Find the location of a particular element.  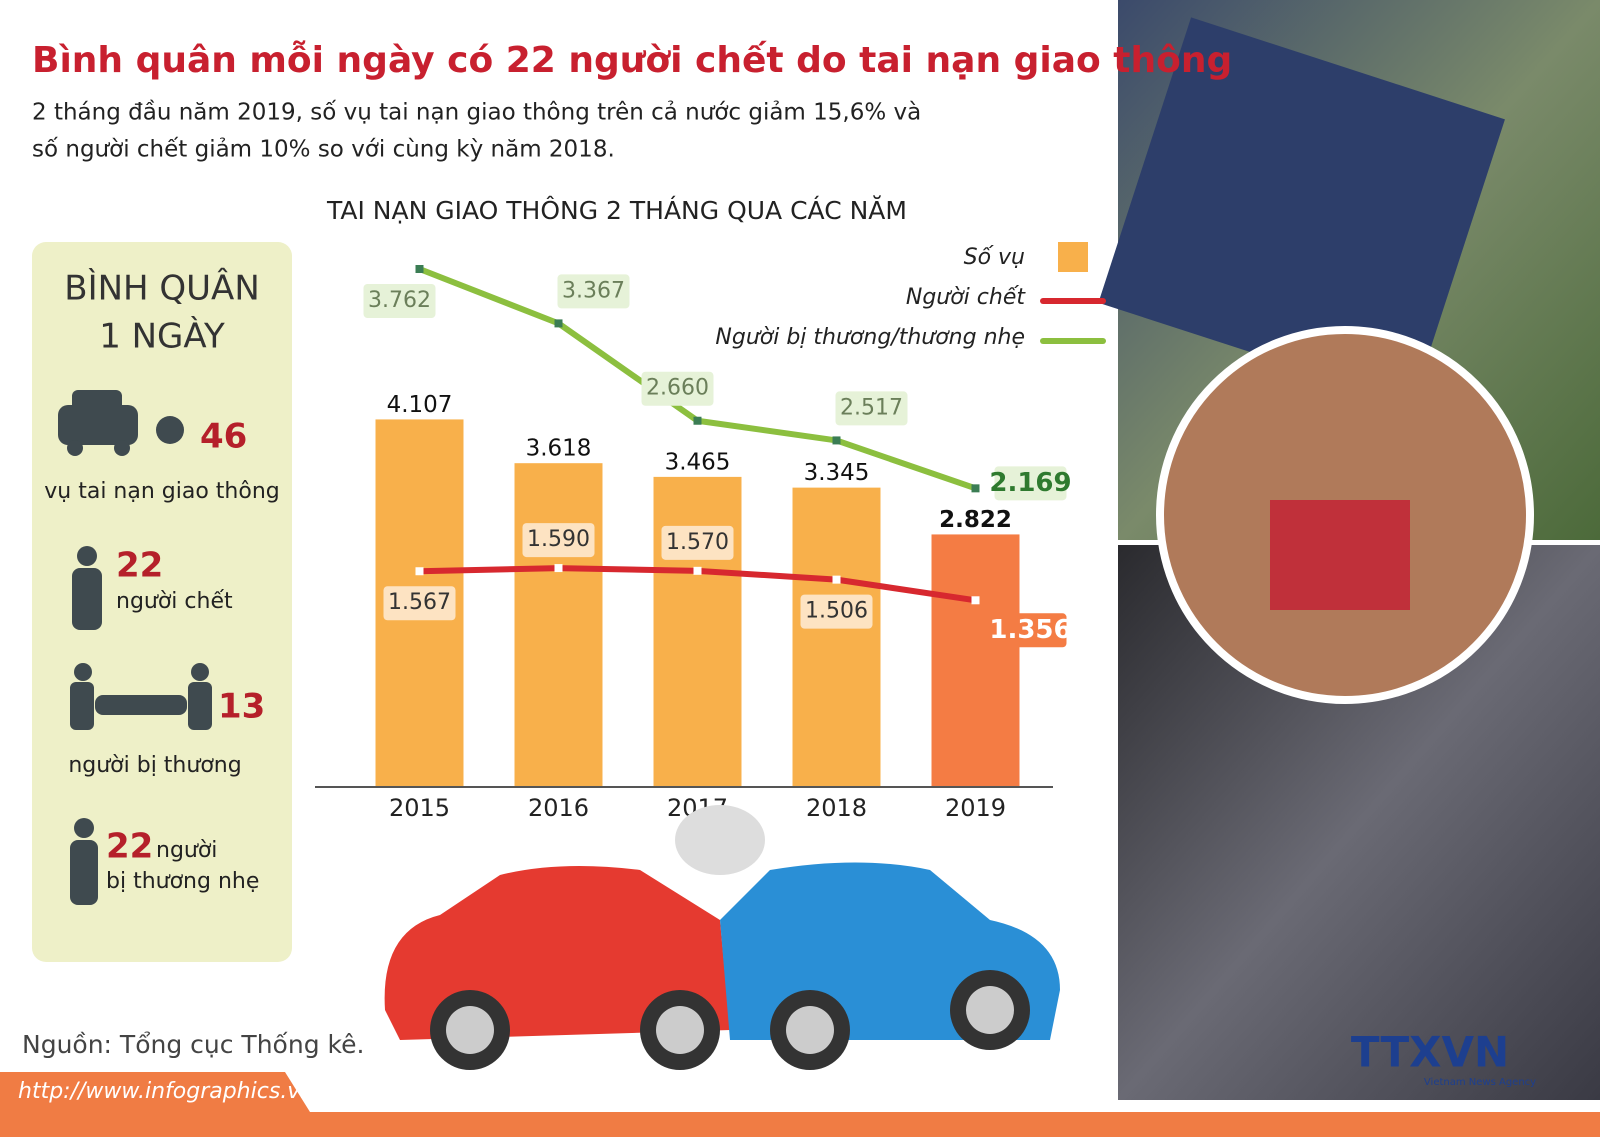

line-value-label: 1.567 is located at coordinates (419, 602).